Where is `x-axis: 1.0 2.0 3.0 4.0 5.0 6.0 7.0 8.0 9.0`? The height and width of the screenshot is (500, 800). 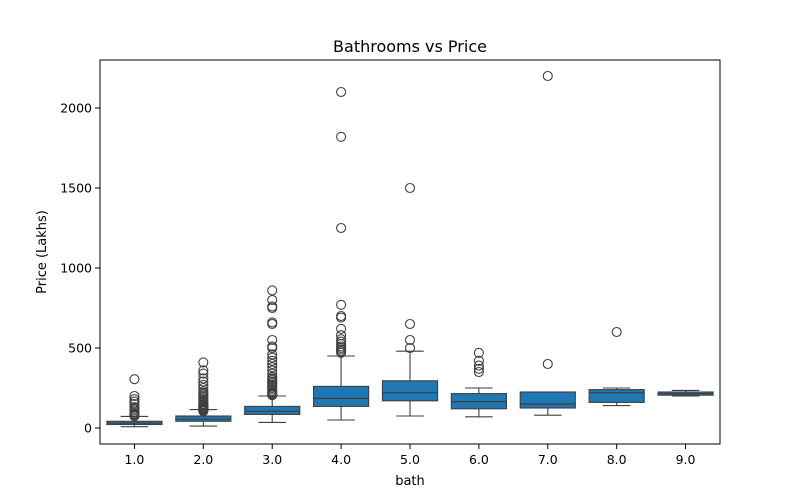
x-axis: 1.0 2.0 3.0 4.0 5.0 6.0 7.0 8.0 9.0 is located at coordinates (410, 455).